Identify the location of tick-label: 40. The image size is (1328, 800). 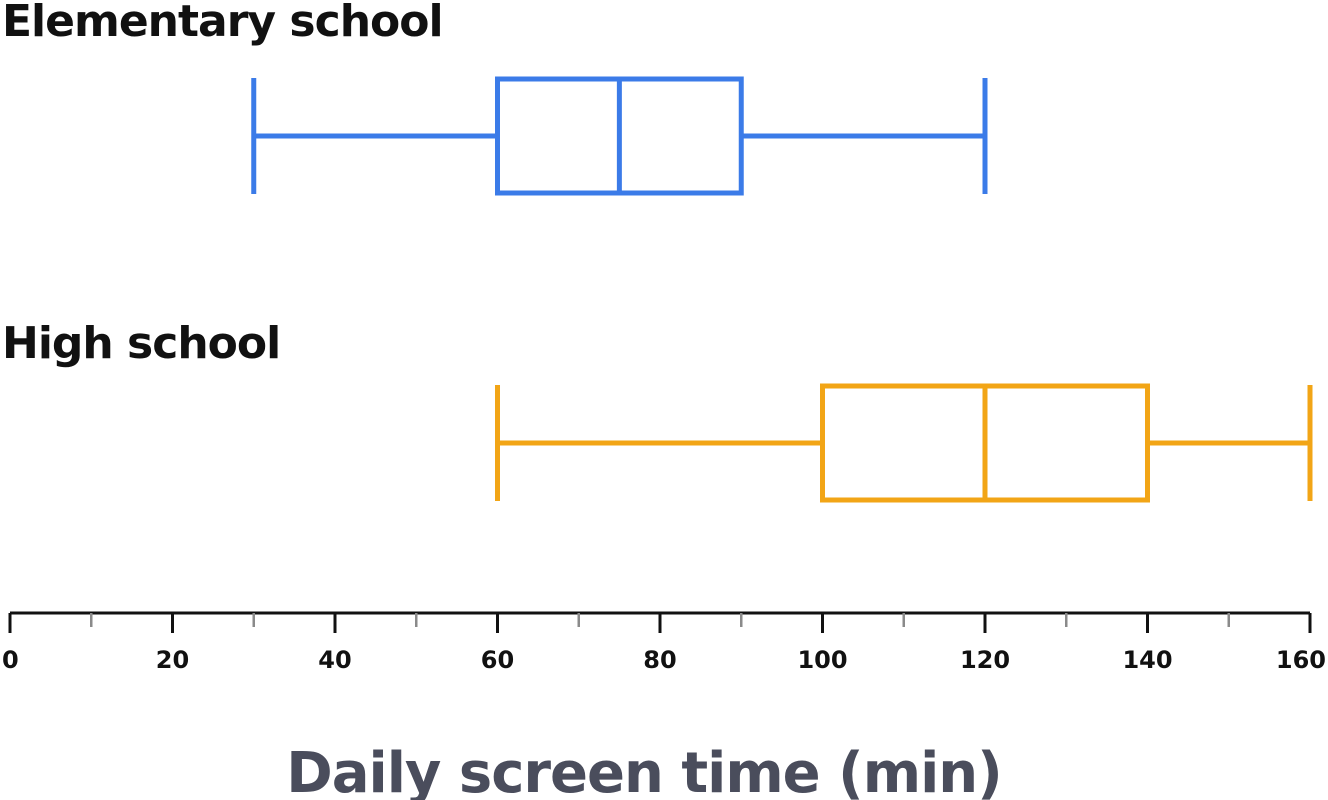
(334, 660).